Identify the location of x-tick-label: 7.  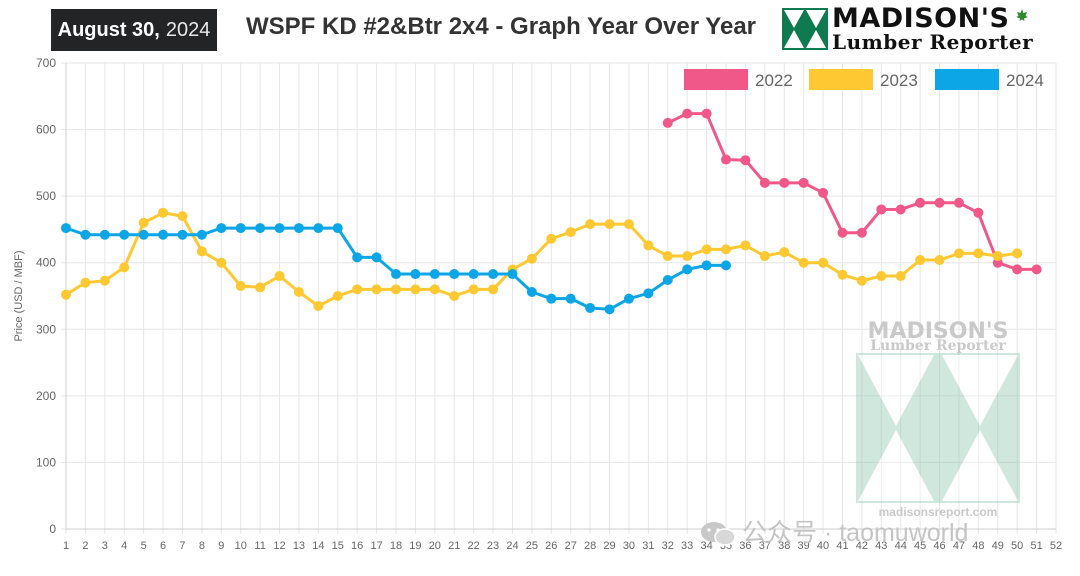
(182, 546).